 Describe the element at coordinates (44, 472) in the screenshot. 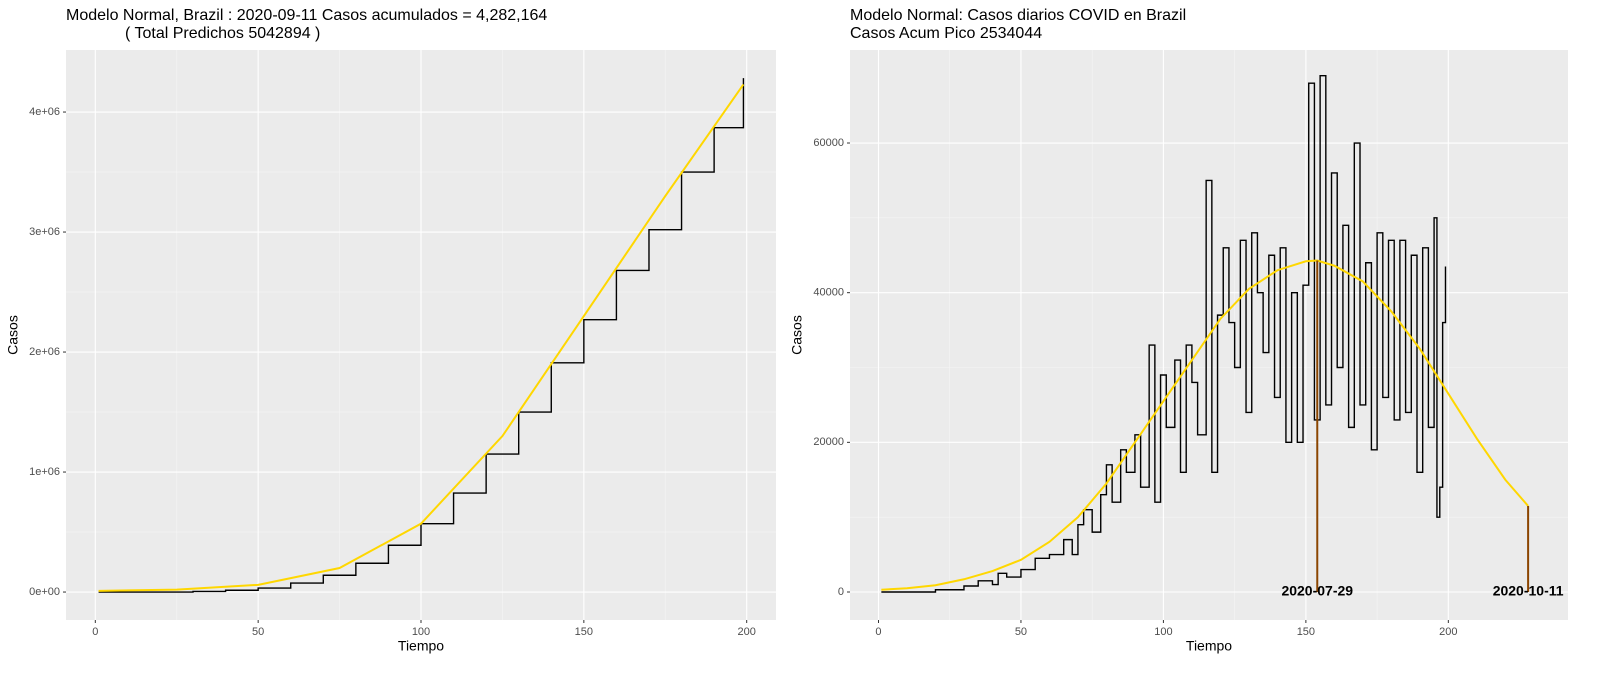

I see `y-tick-label: 1e+06` at that location.